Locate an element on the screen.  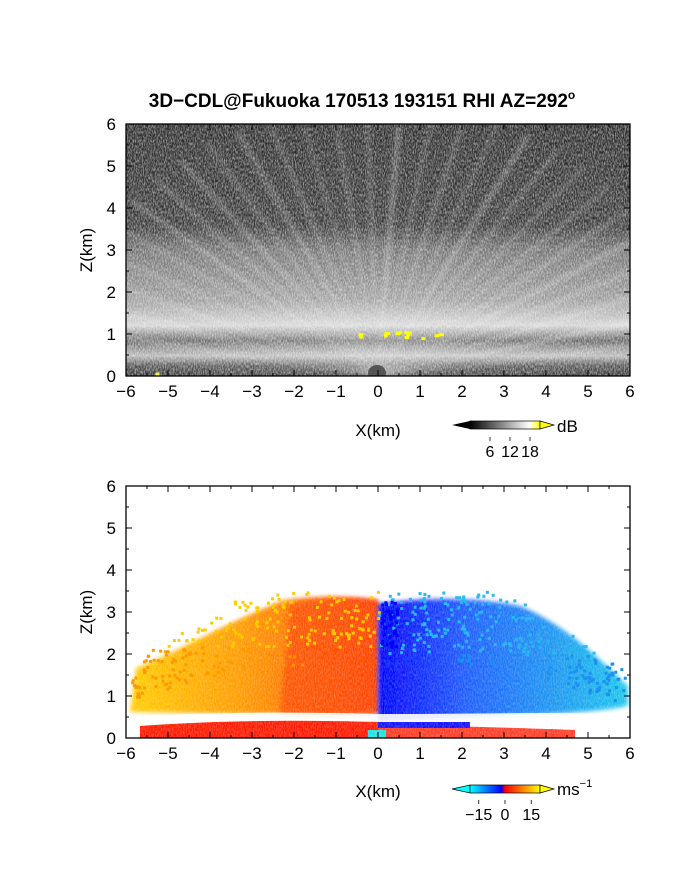
velocity-ytick-label: 6 is located at coordinates (111, 486).